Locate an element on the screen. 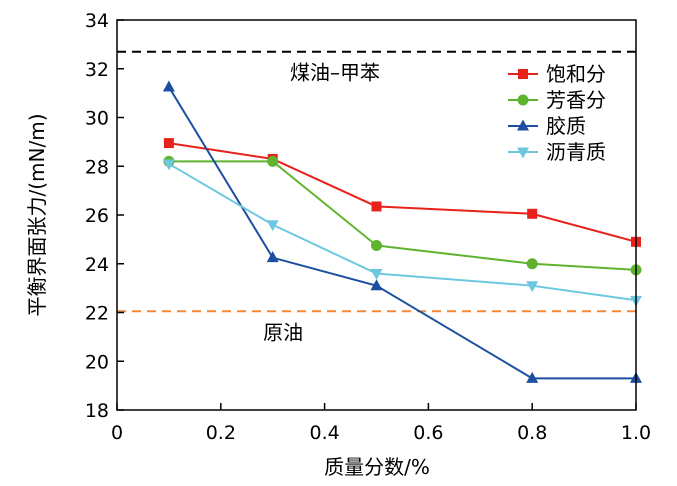 The image size is (677, 486). y-tick-label: 32 is located at coordinates (97, 70).